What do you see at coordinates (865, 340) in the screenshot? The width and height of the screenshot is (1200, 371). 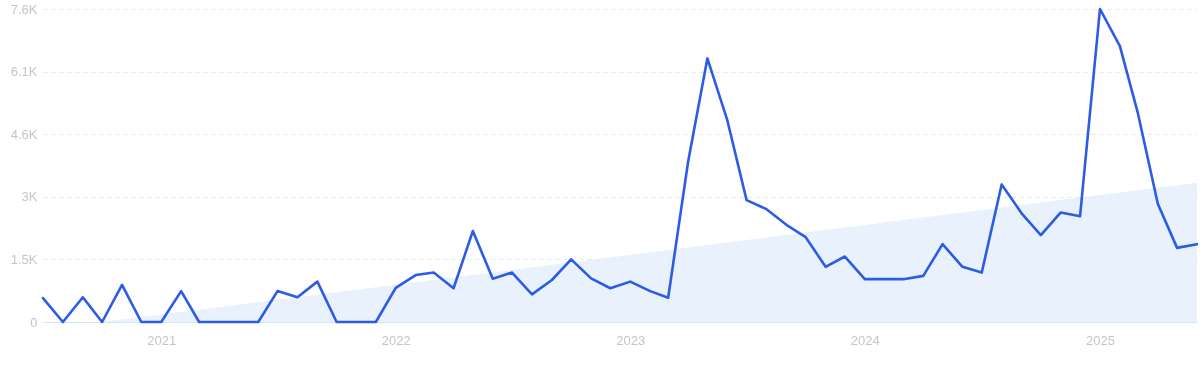 I see `x-tick-label: 2024` at bounding box center [865, 340].